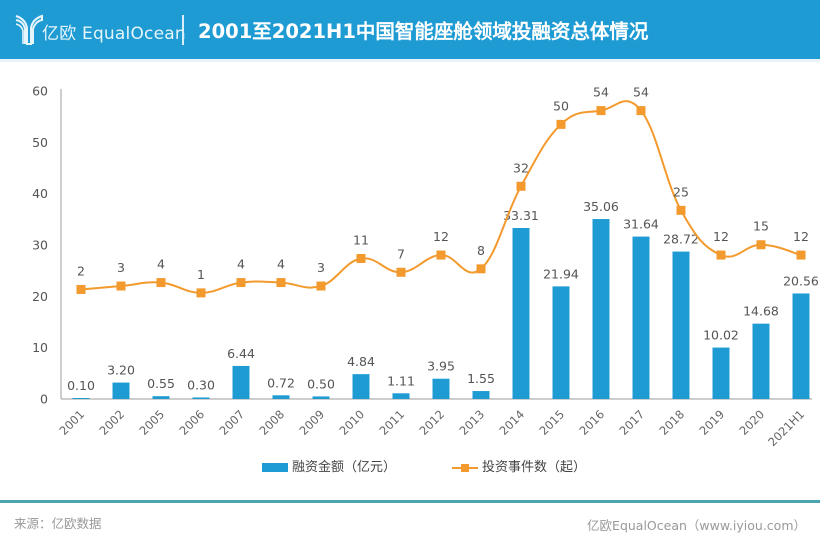  Describe the element at coordinates (281, 382) in the screenshot. I see `bar-data-label: 0.72` at that location.